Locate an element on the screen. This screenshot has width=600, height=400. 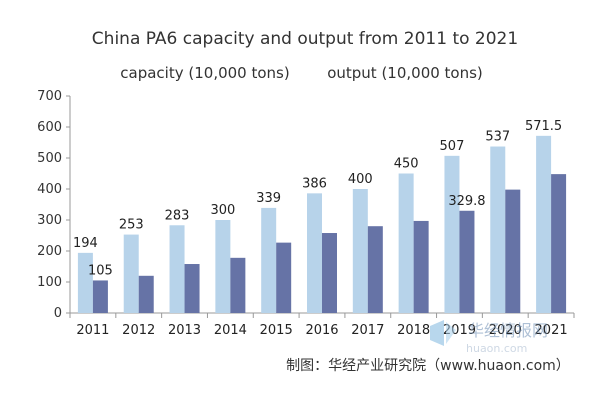
y-tick-label: 100 is located at coordinates (49, 282).